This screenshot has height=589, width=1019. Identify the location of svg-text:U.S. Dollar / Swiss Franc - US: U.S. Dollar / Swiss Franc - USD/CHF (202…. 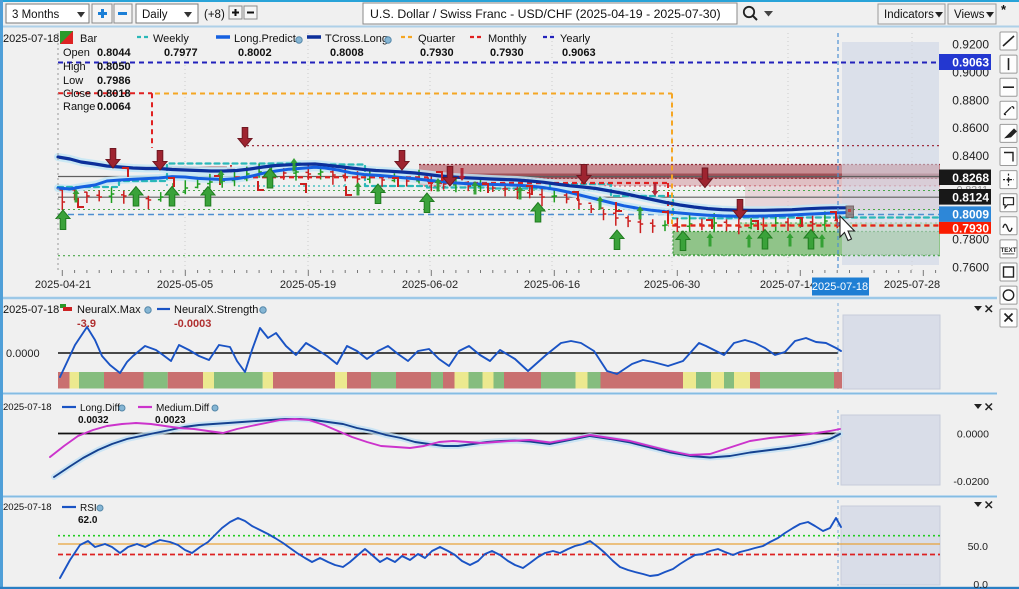
(545, 14).